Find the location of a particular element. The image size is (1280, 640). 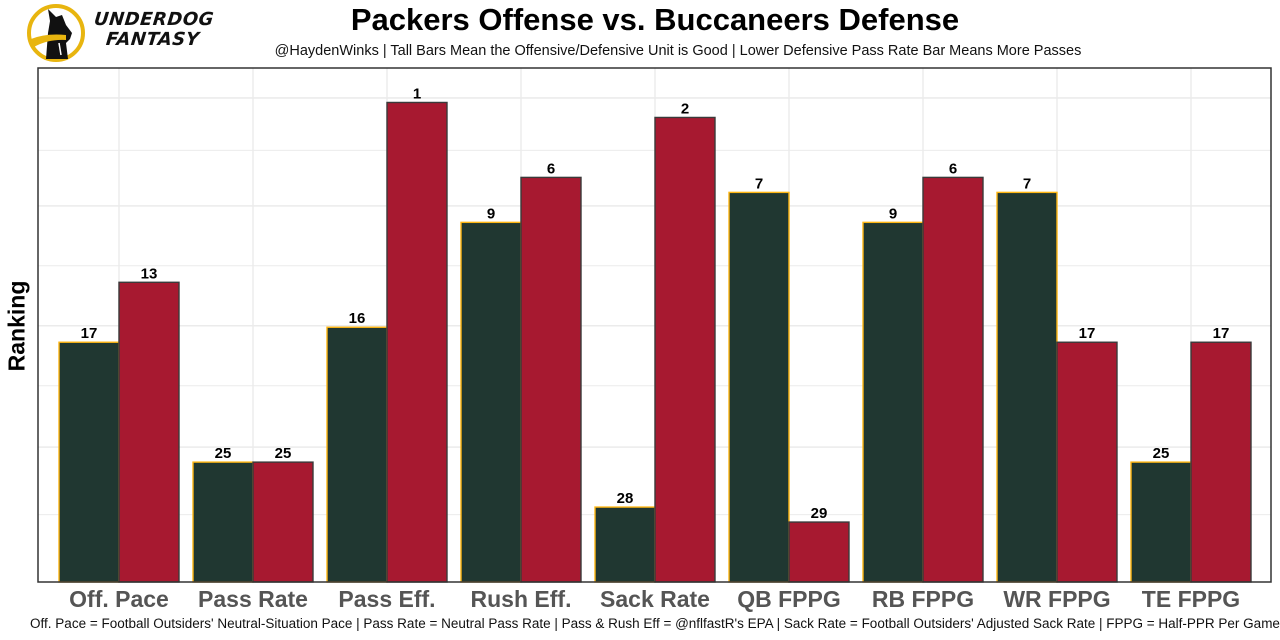

x-tick-label: Rush Eff. is located at coordinates (521, 599).